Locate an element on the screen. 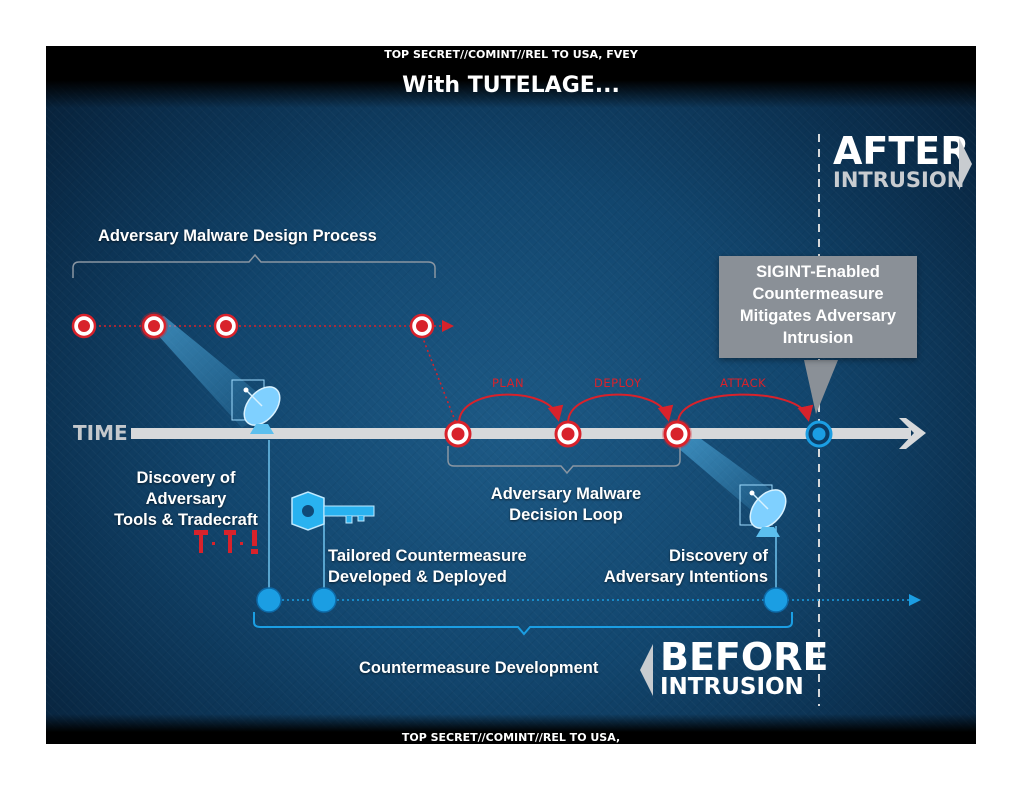 The width and height of the screenshot is (1024, 791). callout-pointer is located at coordinates (821, 387).